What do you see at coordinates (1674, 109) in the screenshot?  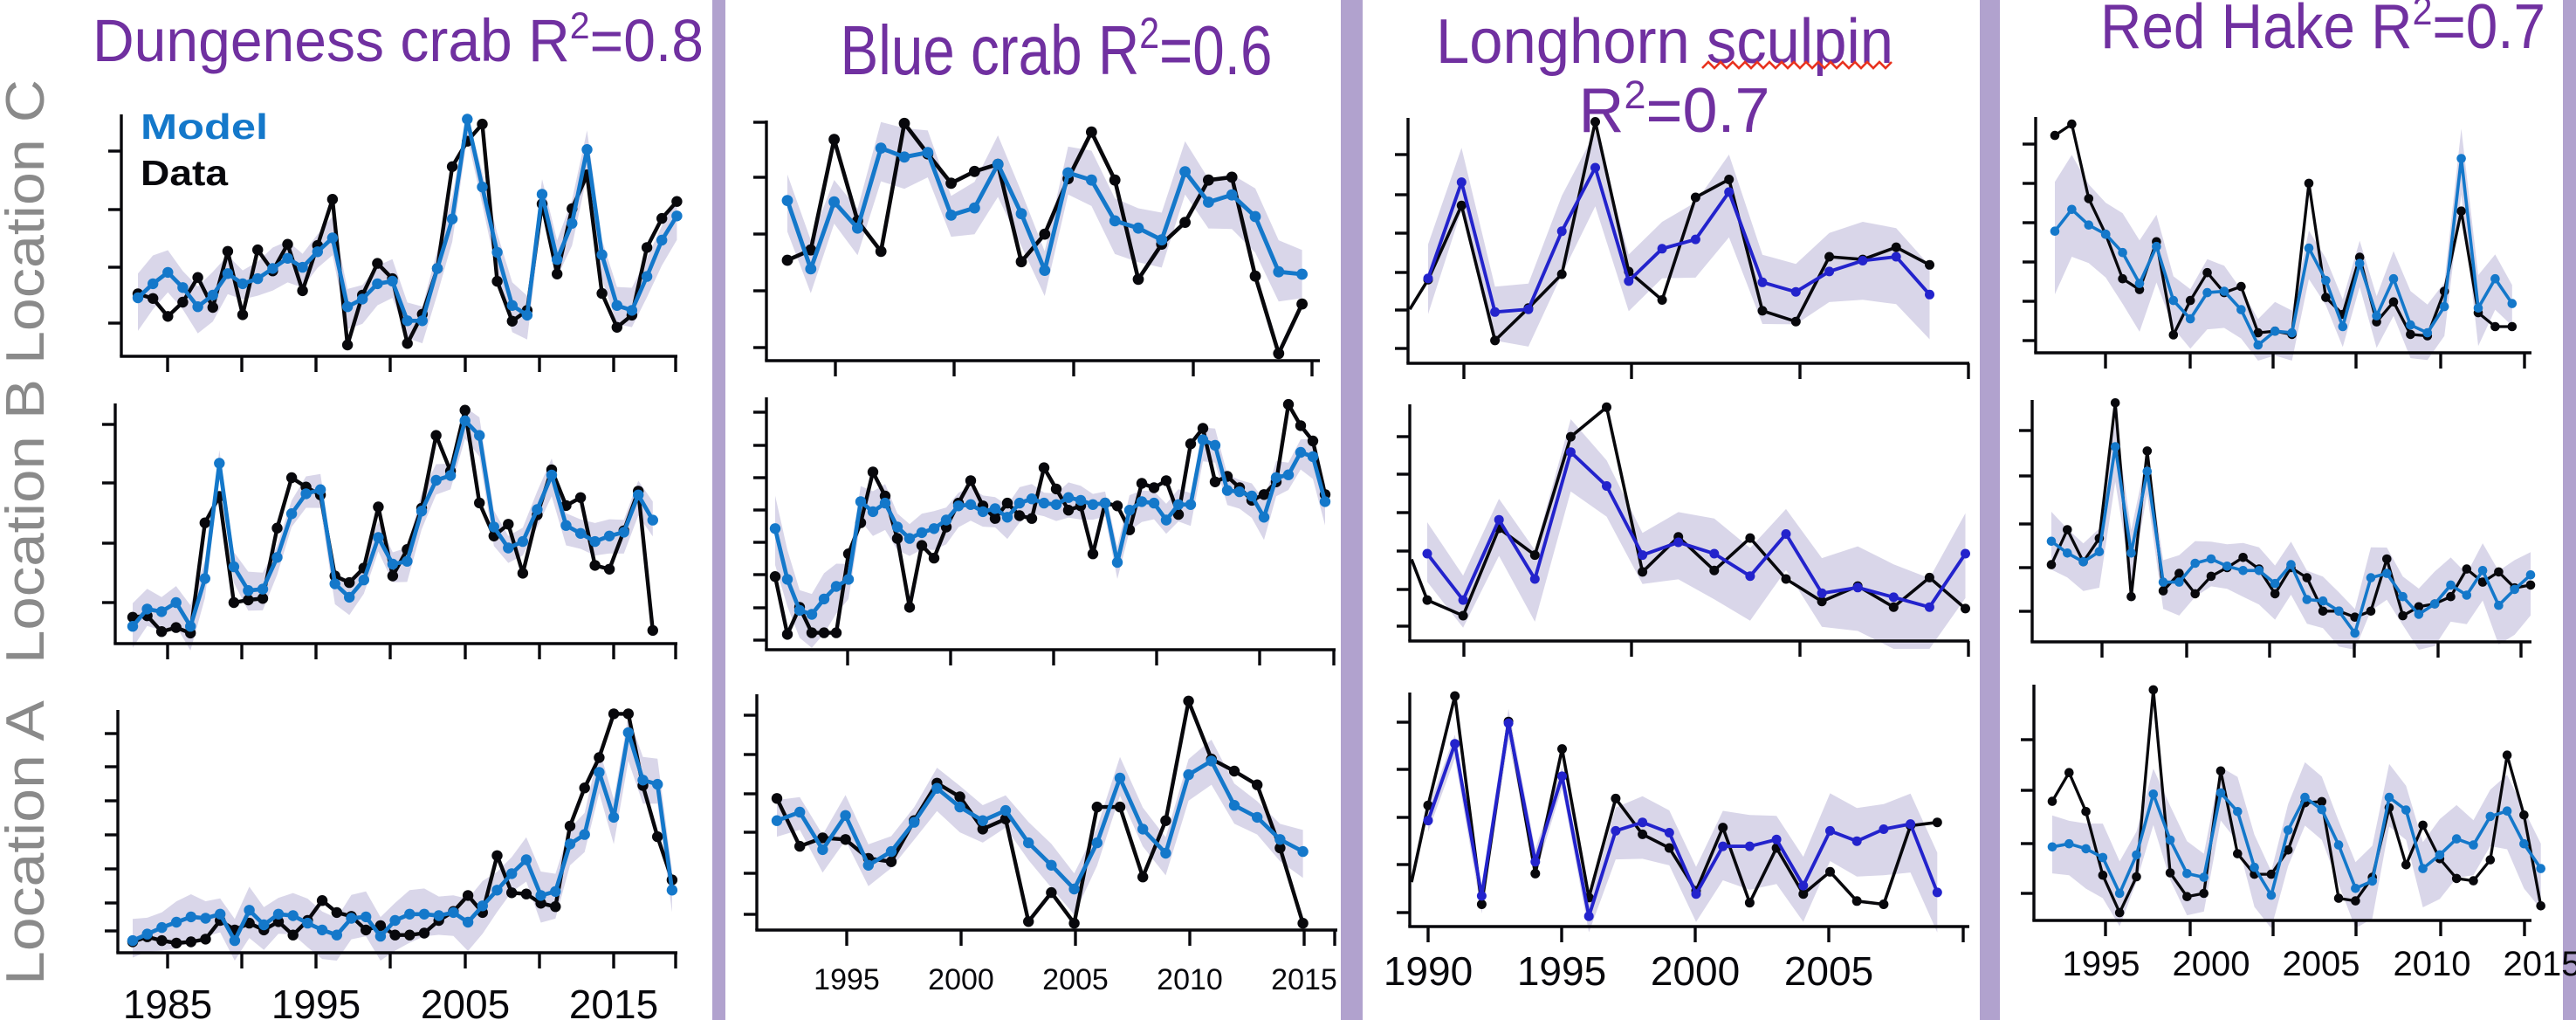 I see `svg-text: R2=0.7` at bounding box center [1674, 109].